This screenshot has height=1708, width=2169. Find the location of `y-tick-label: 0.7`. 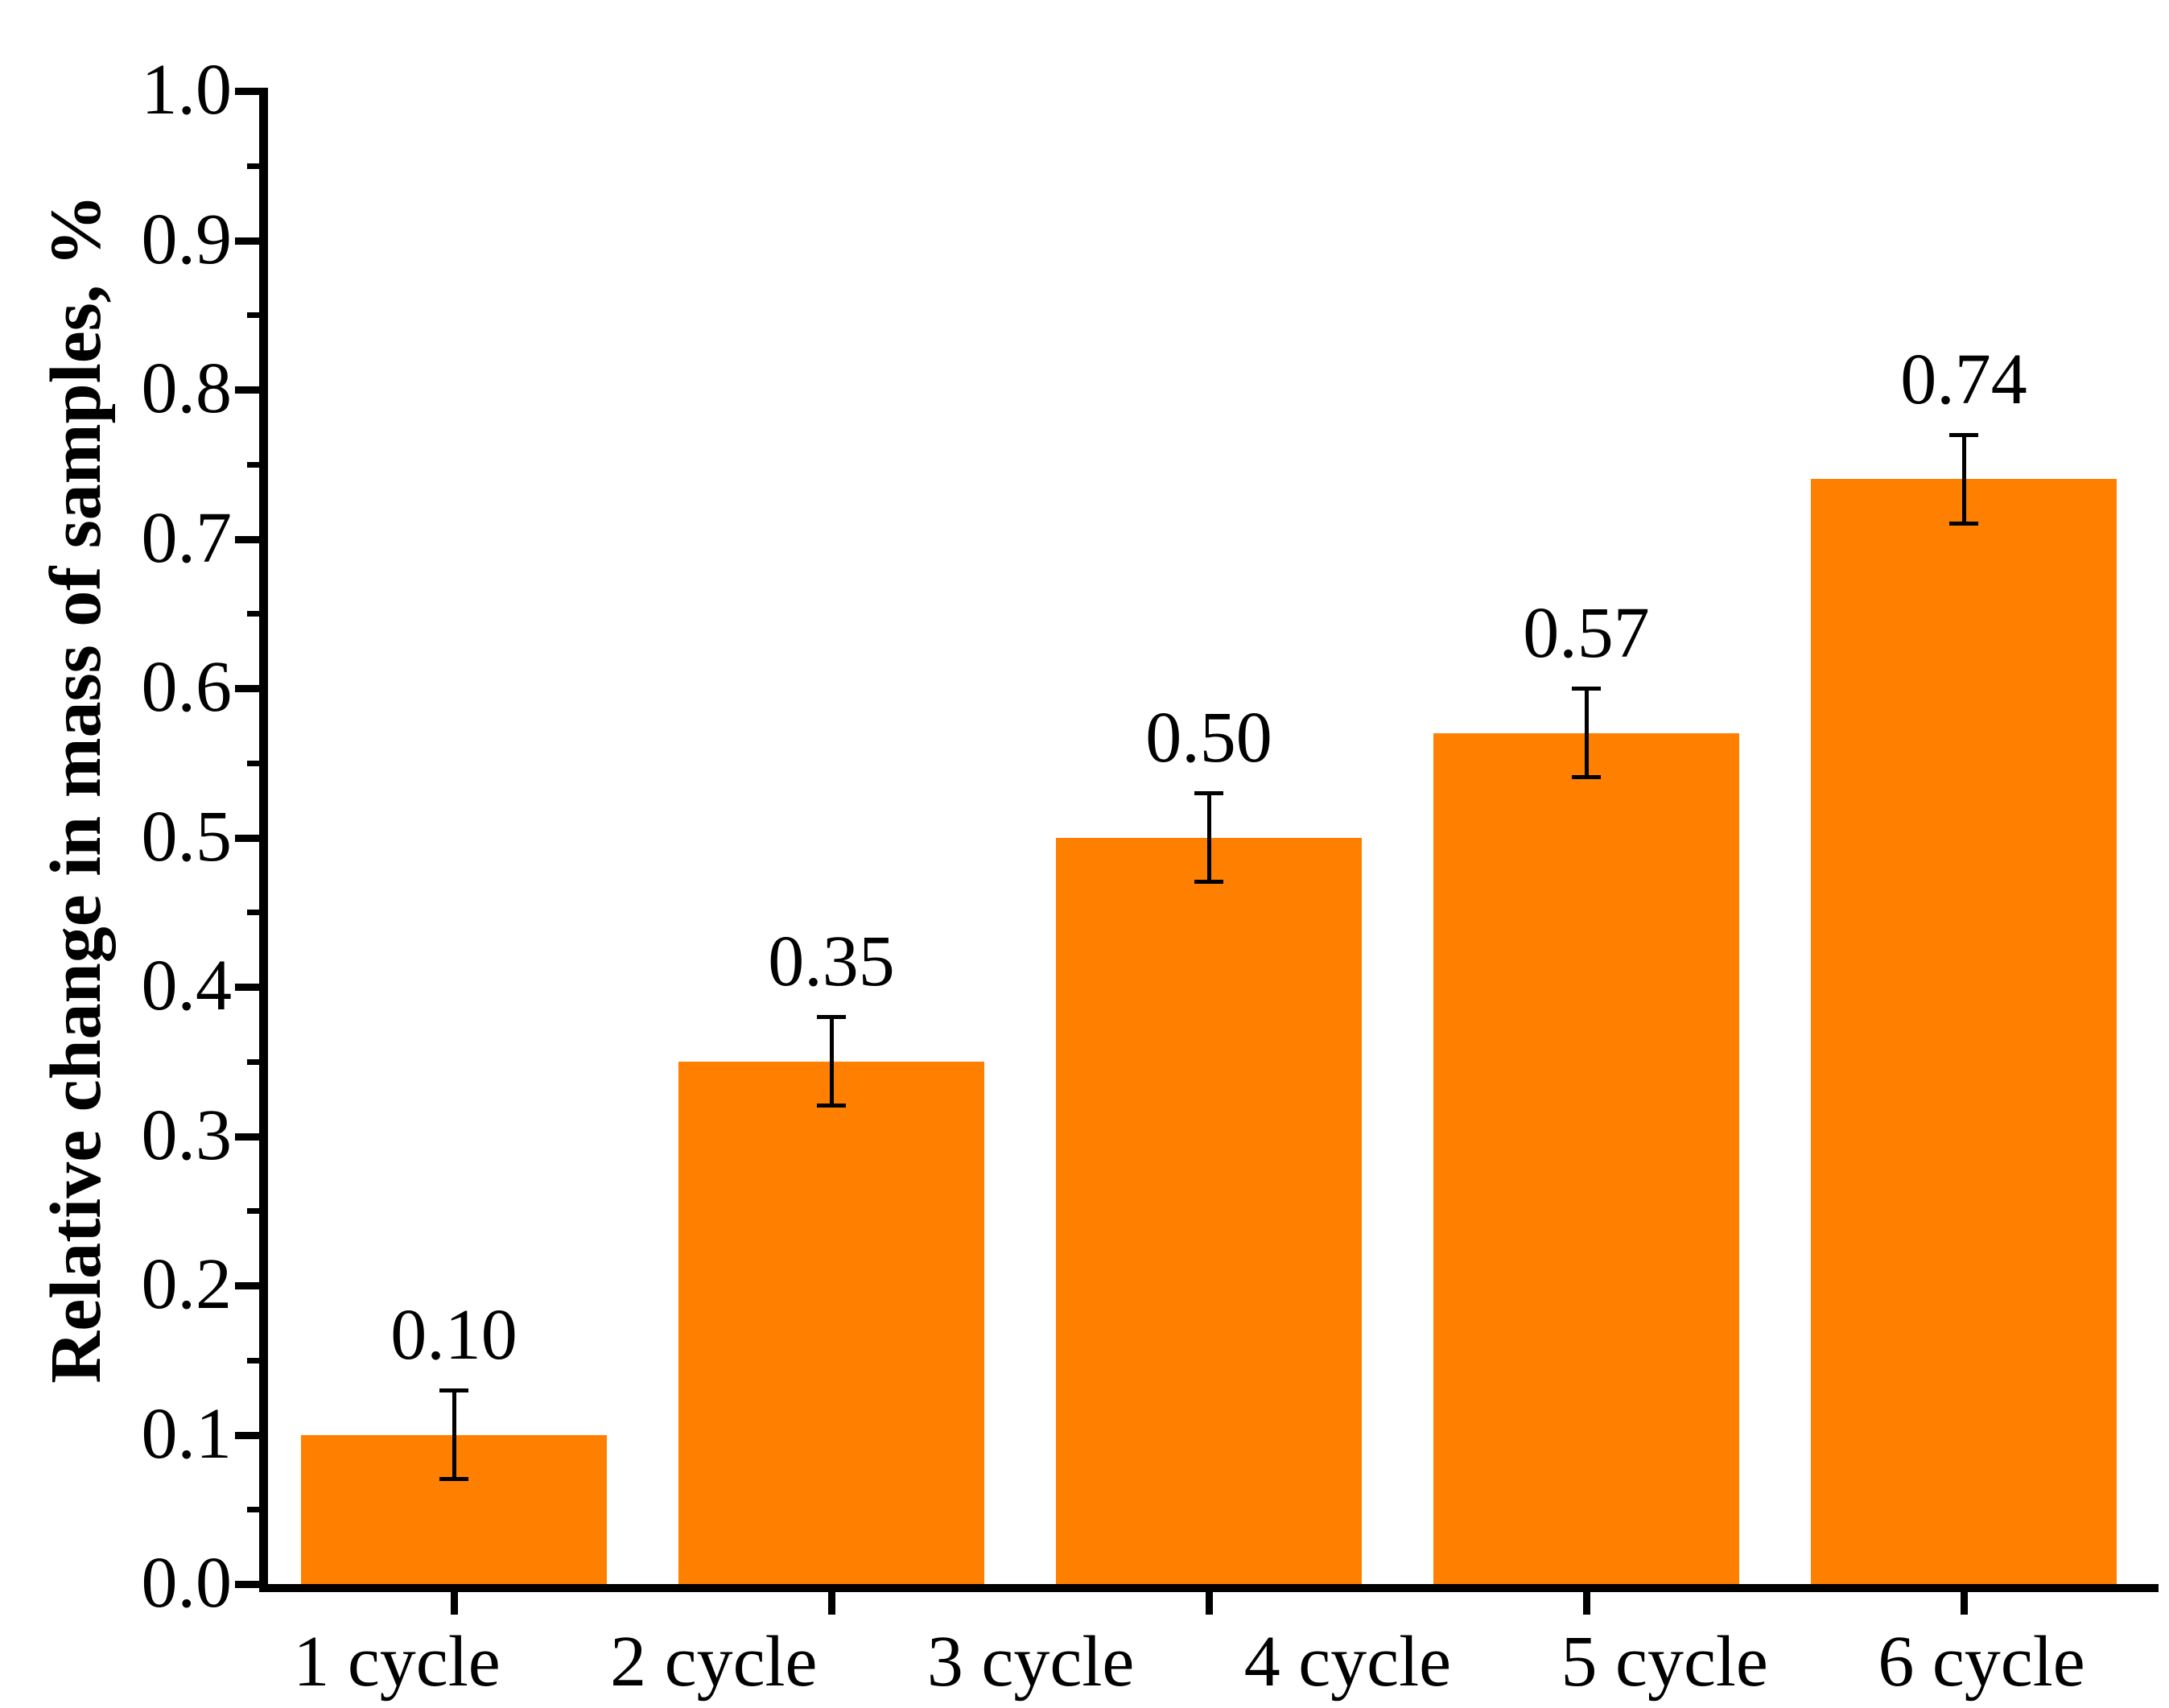

y-tick-label: 0.7 is located at coordinates (187, 537).